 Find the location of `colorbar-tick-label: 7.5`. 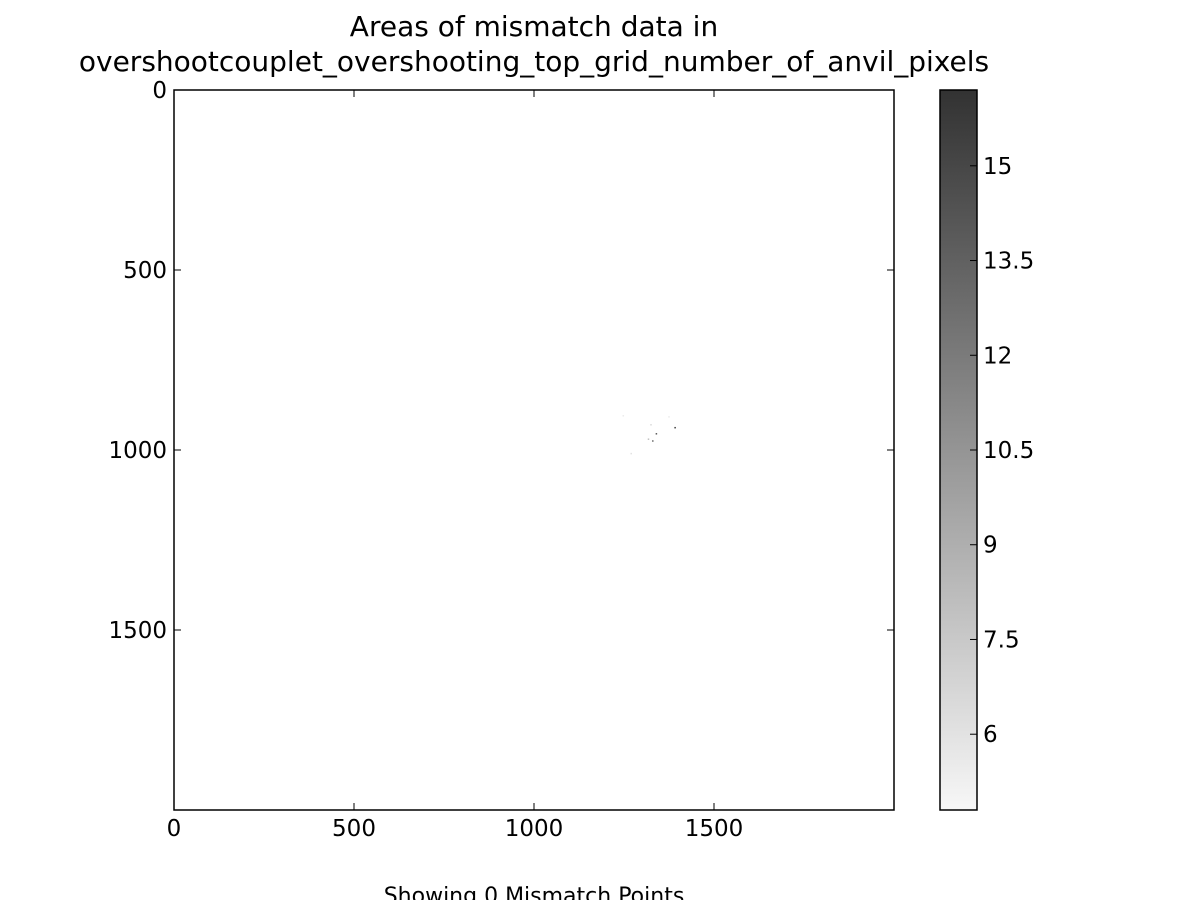

colorbar-tick-label: 7.5 is located at coordinates (1001, 640).